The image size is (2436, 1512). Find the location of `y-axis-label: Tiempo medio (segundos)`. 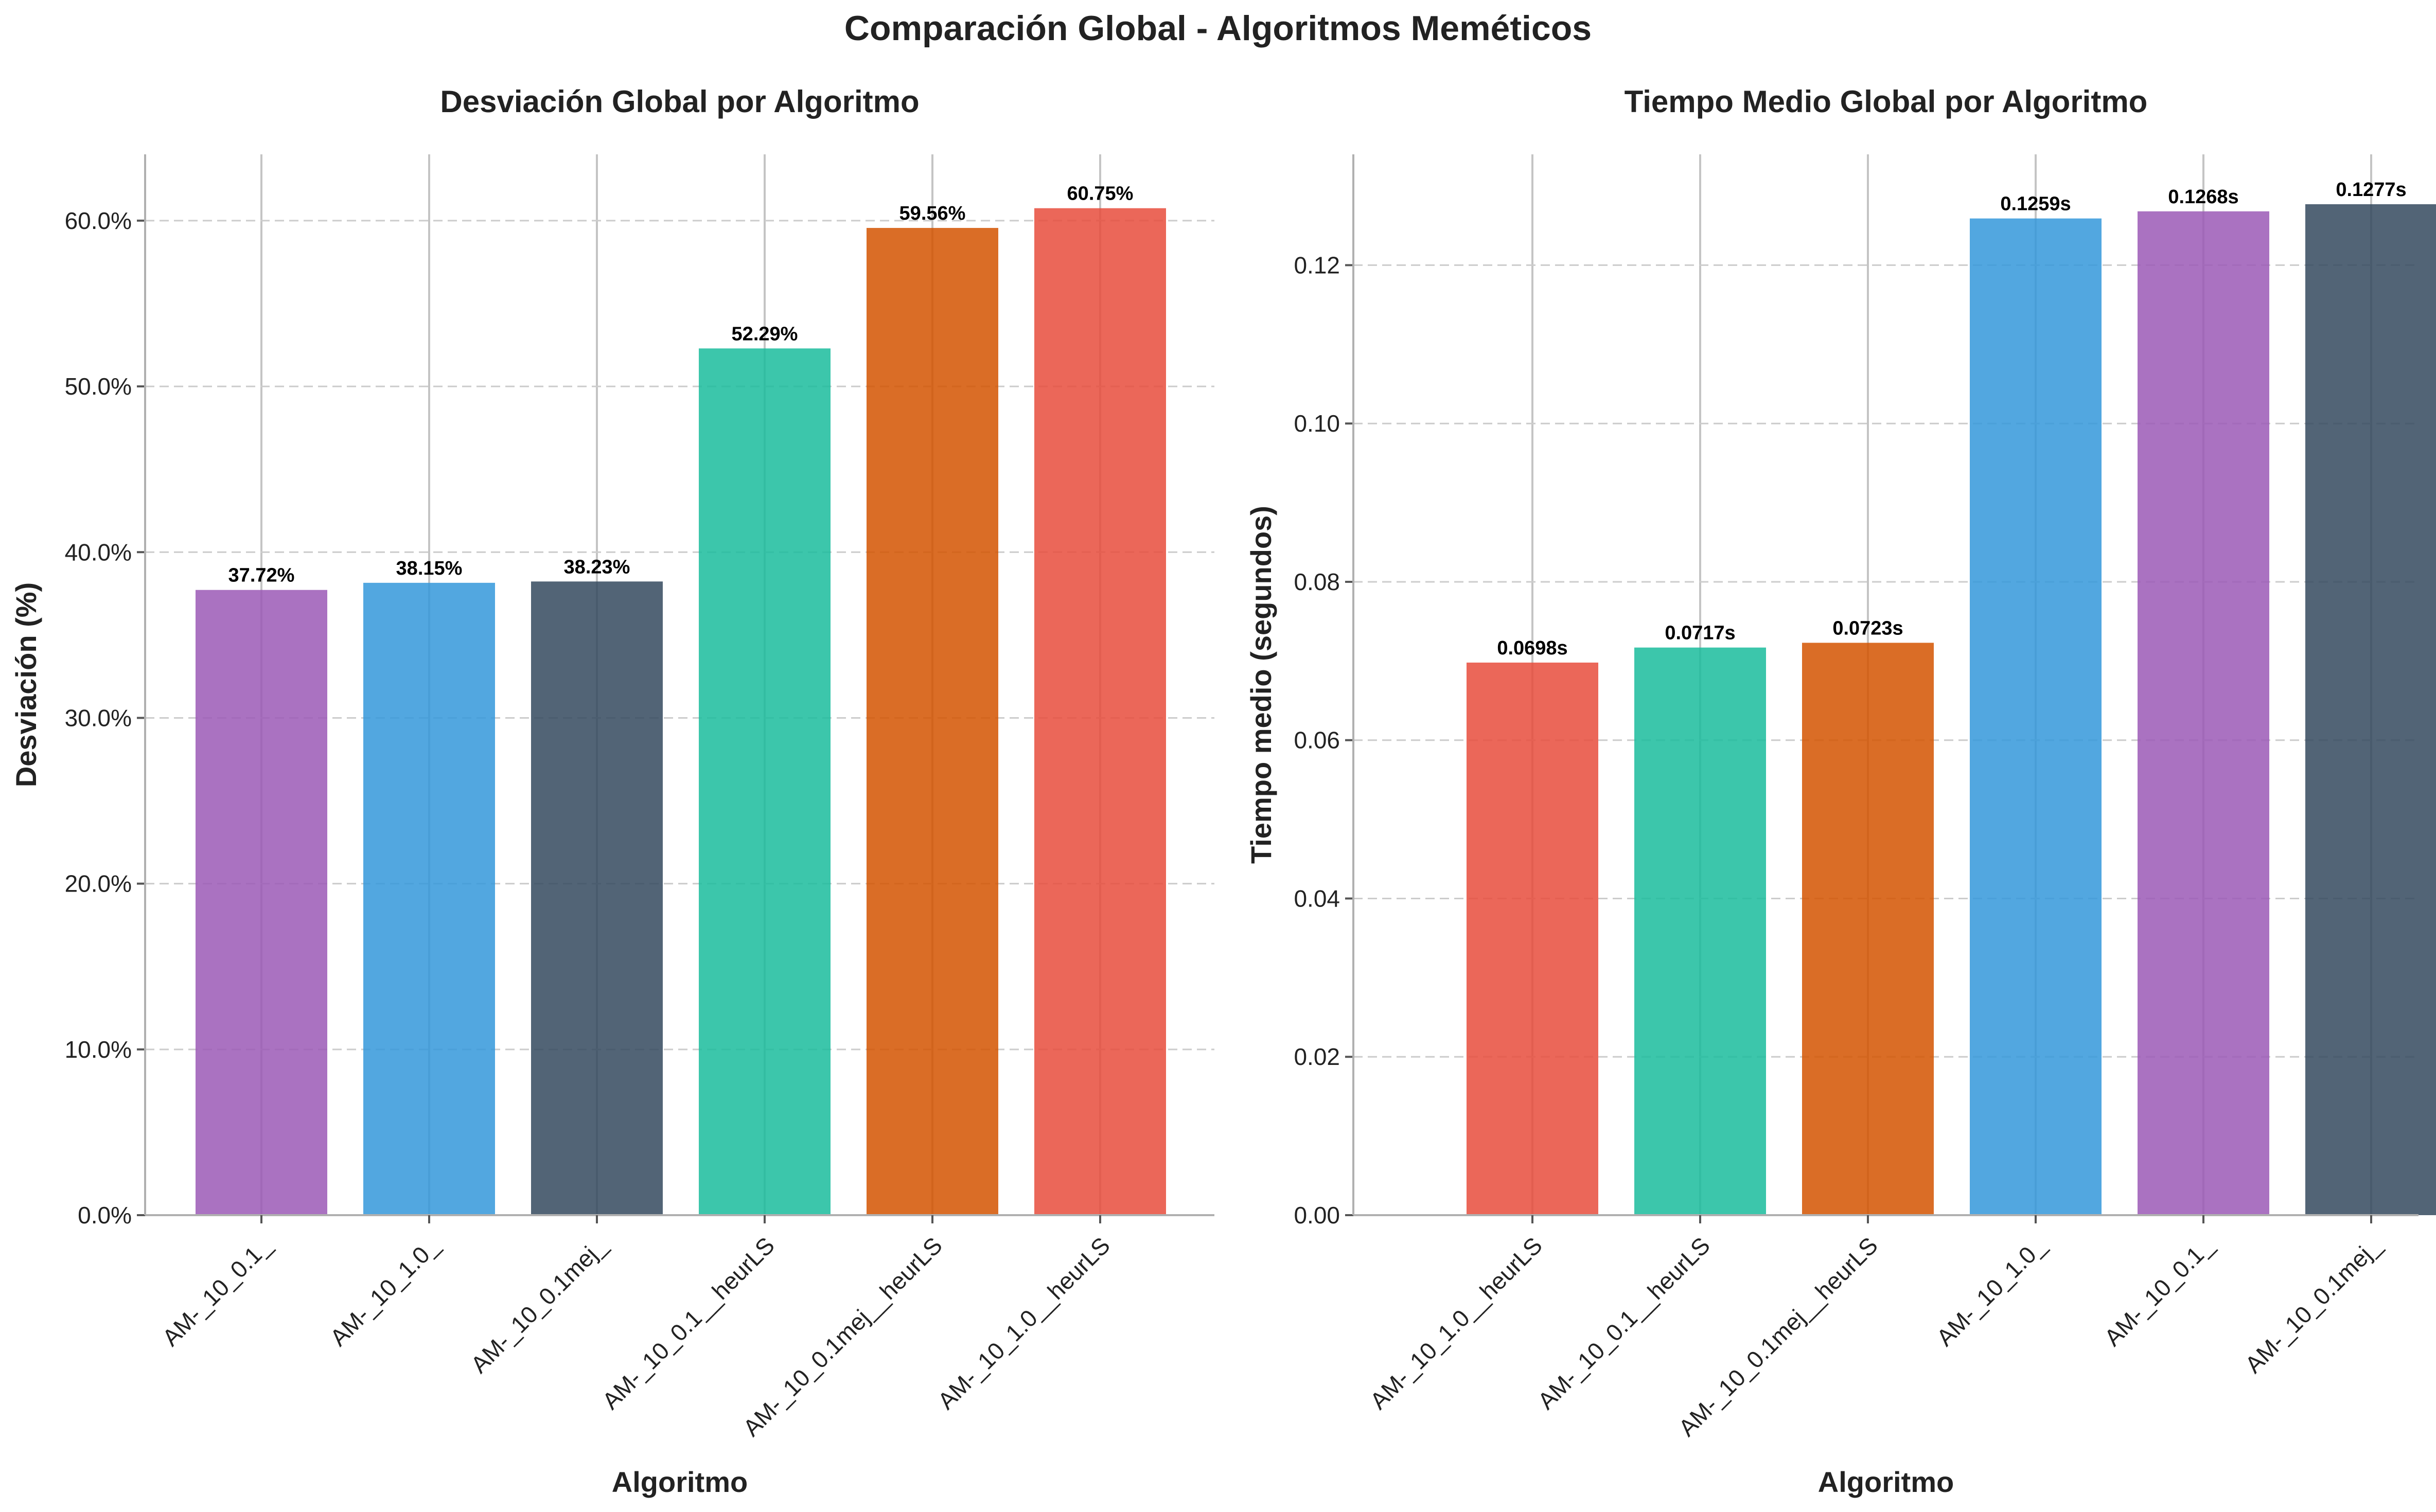

y-axis-label: Tiempo medio (segundos) is located at coordinates (1261, 685).